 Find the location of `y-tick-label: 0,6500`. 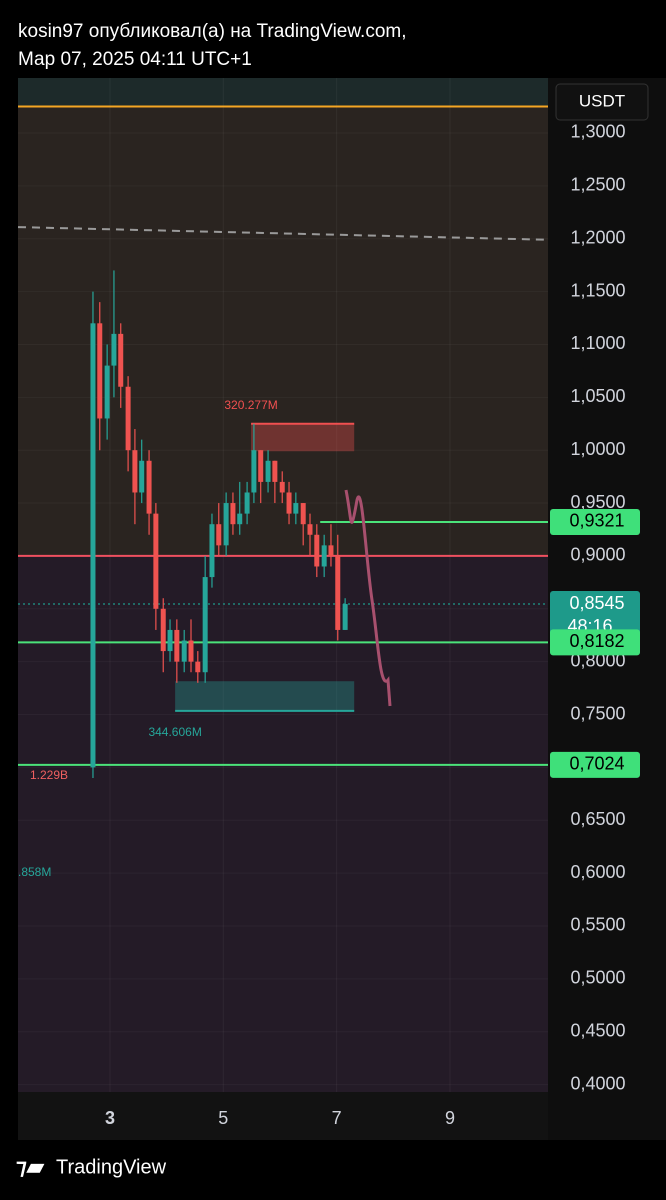

y-tick-label: 0,6500 is located at coordinates (597, 819).